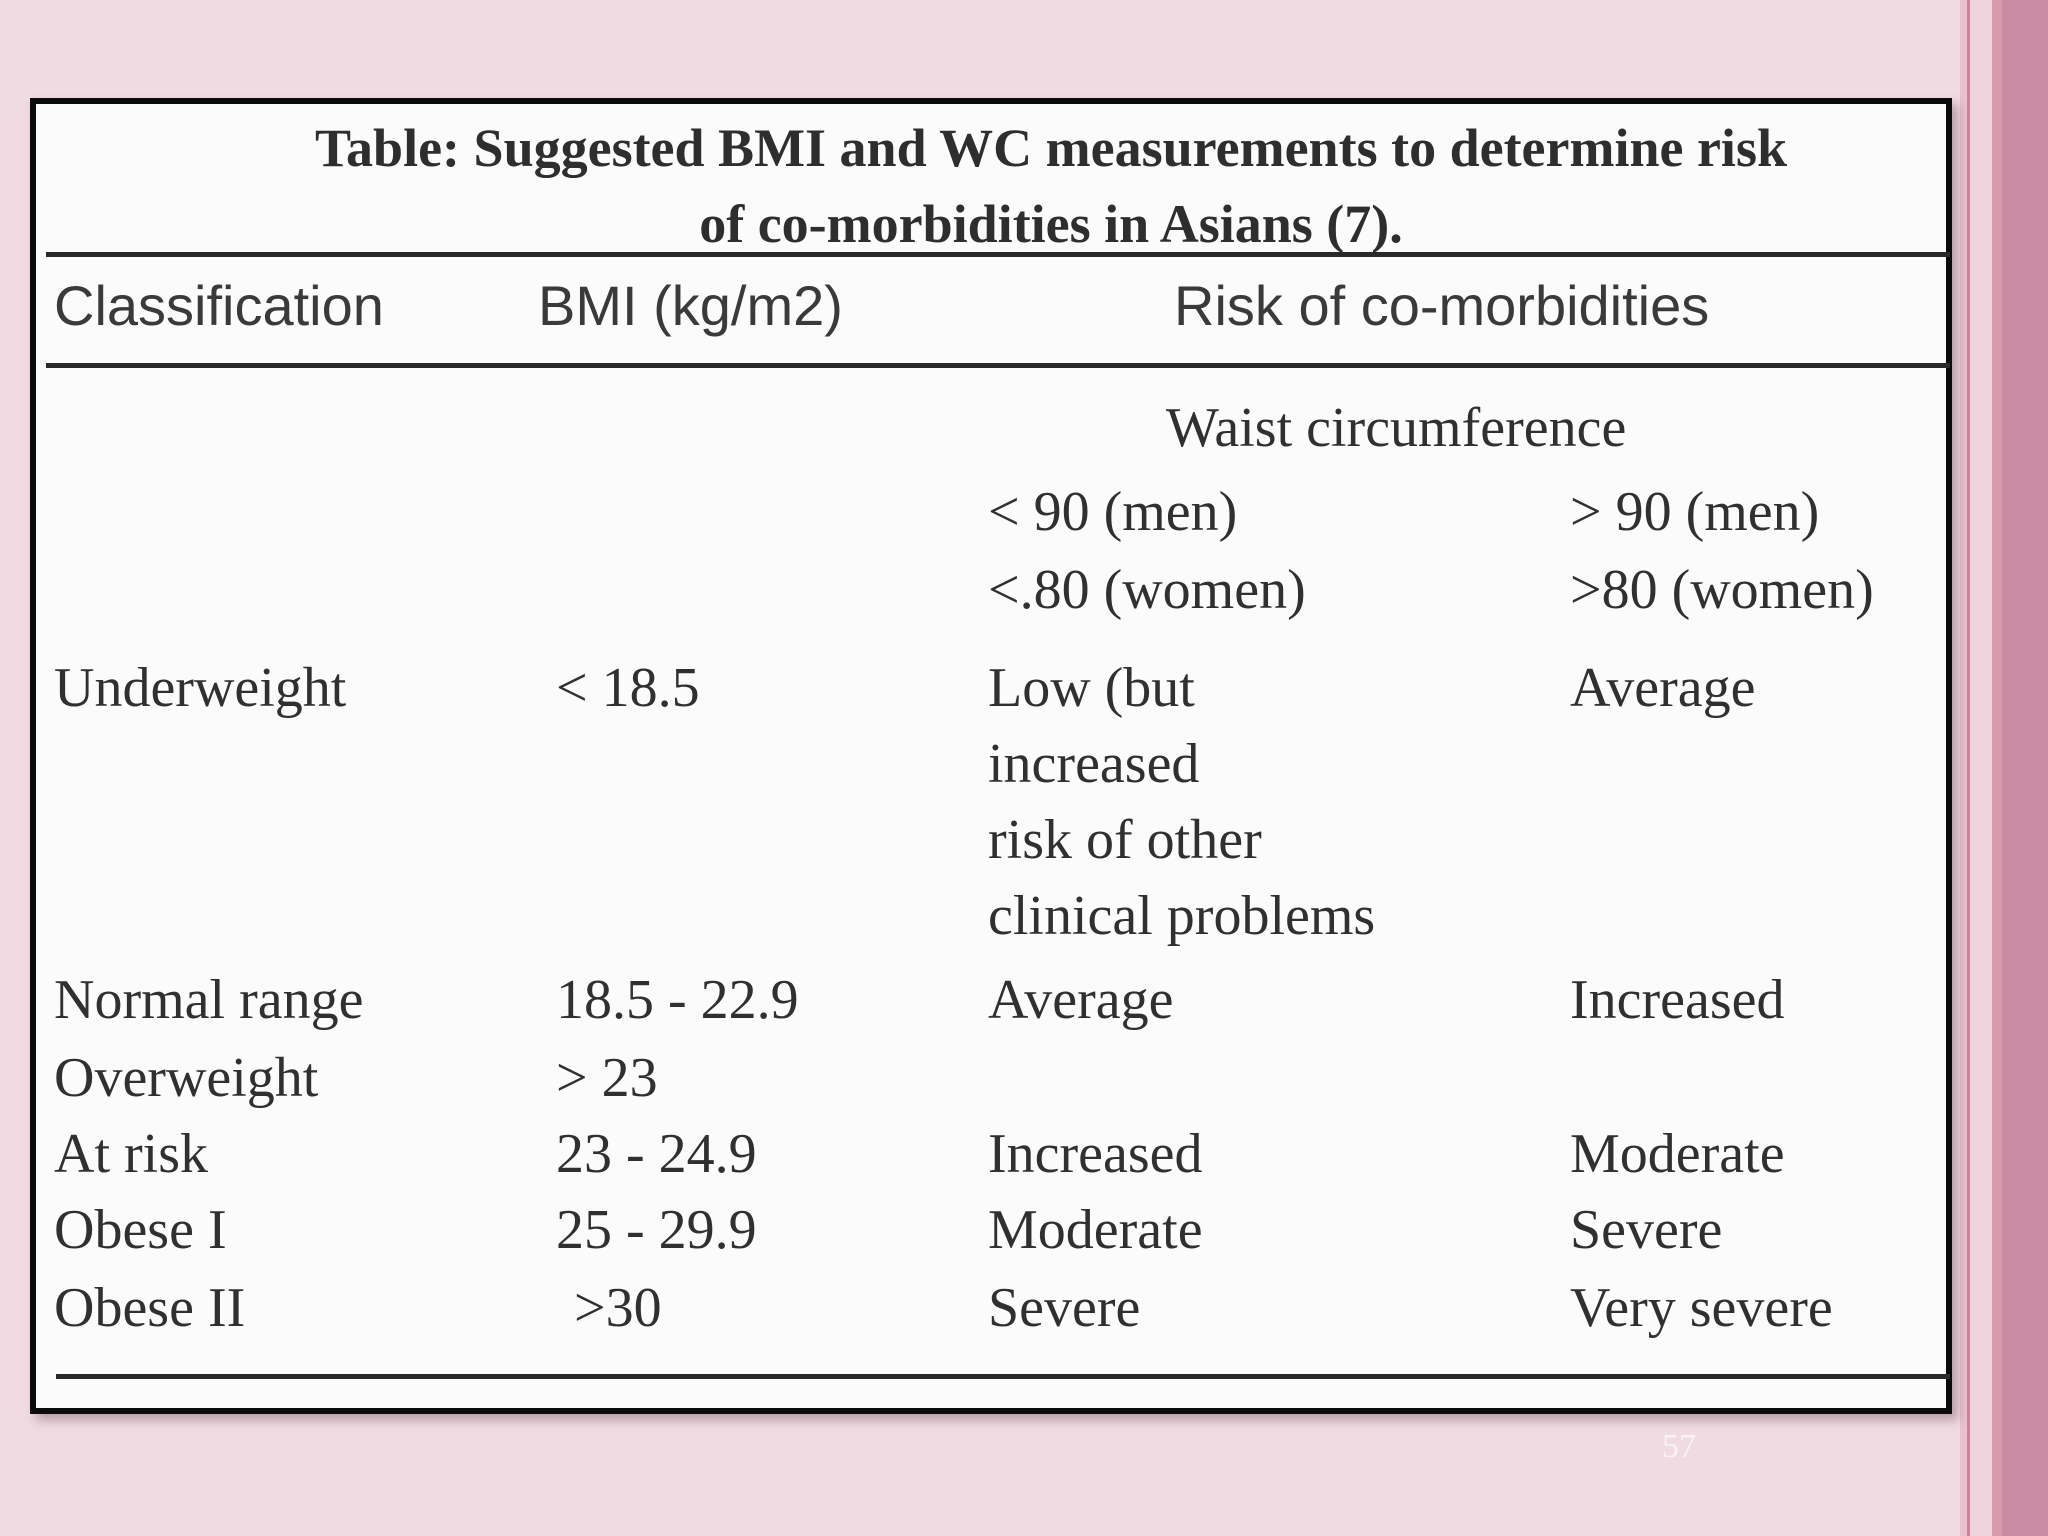 Image resolution: width=2048 pixels, height=1536 pixels. I want to click on wc-low-women: <.80 (women), so click(1147, 590).